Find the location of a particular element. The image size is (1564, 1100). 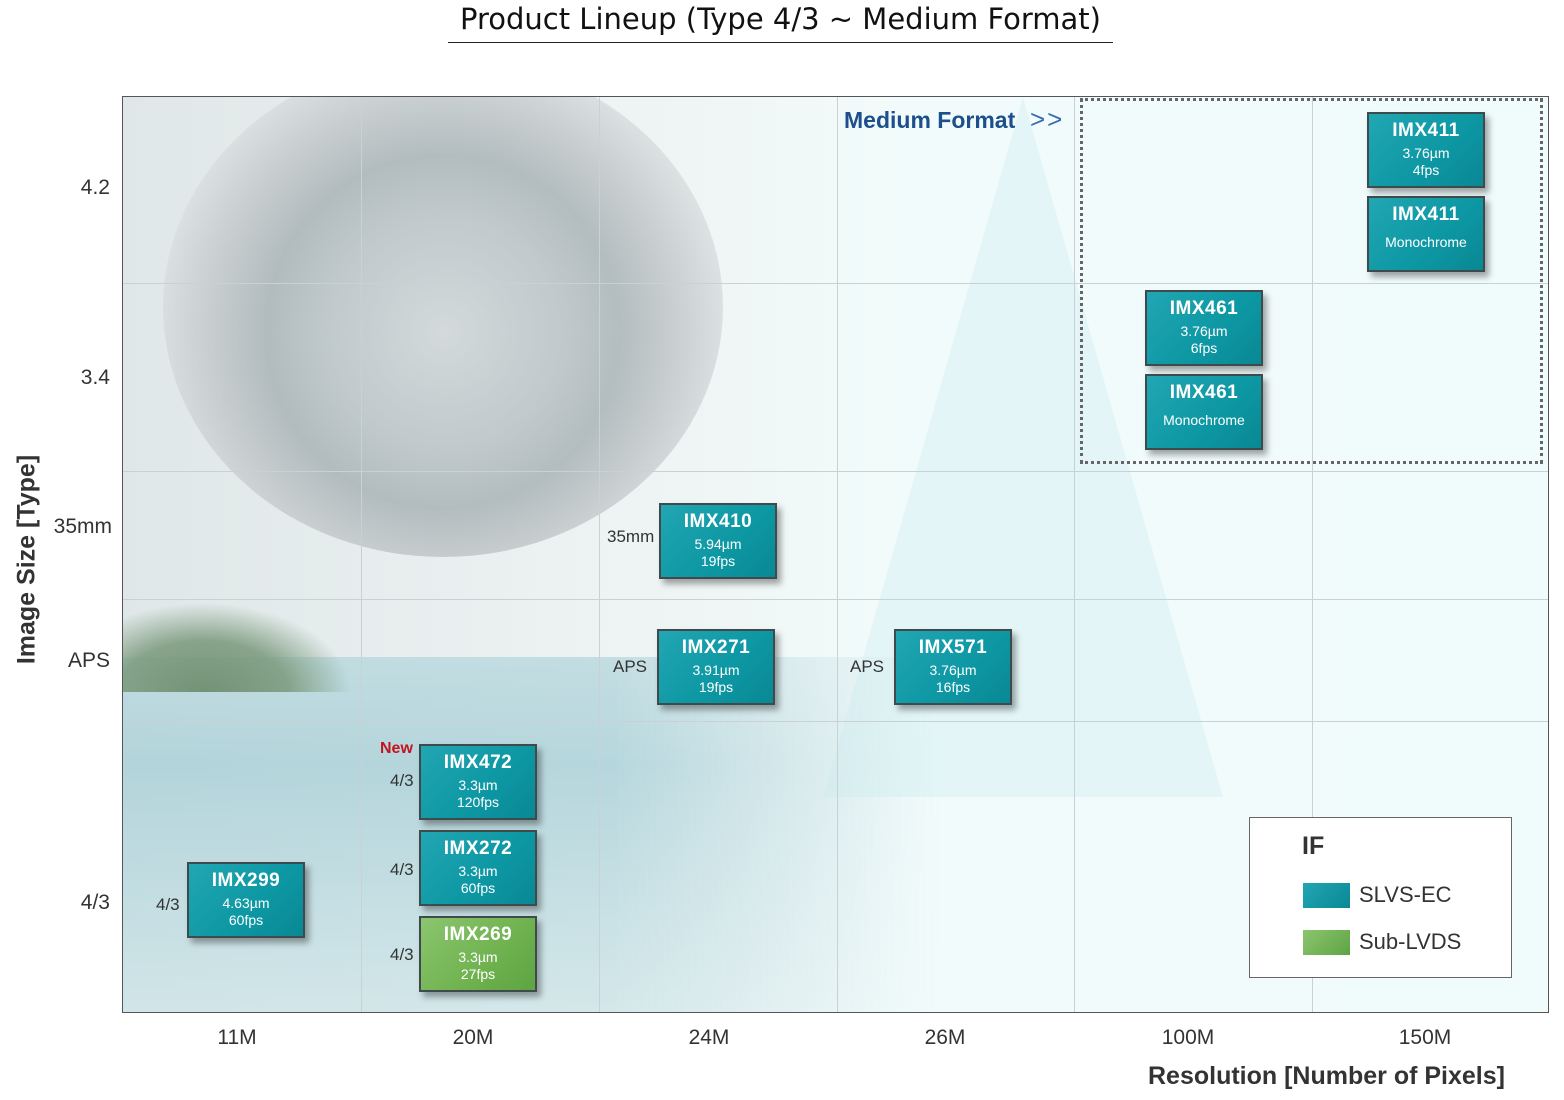

product-specs: 3.76µm 16fps is located at coordinates (953, 679).